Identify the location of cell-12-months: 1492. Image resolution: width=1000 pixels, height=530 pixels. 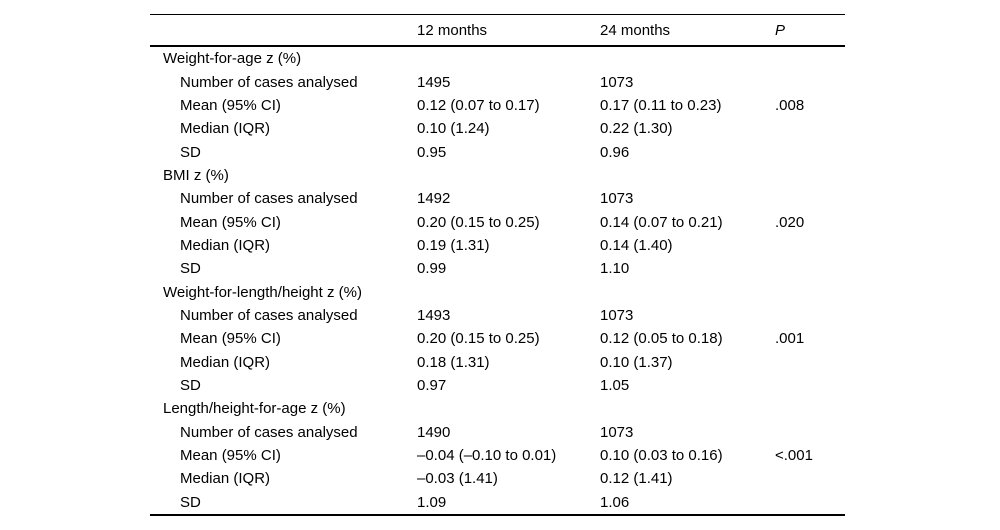
(434, 199).